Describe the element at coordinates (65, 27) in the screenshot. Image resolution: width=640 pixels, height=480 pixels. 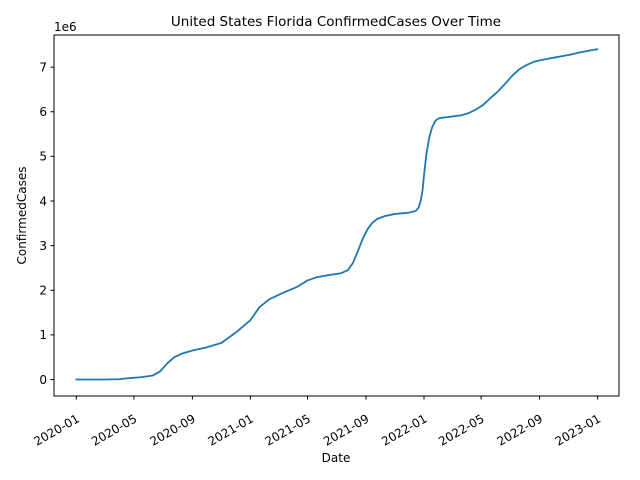
I see `y-axis-offset-label: 1e6` at that location.